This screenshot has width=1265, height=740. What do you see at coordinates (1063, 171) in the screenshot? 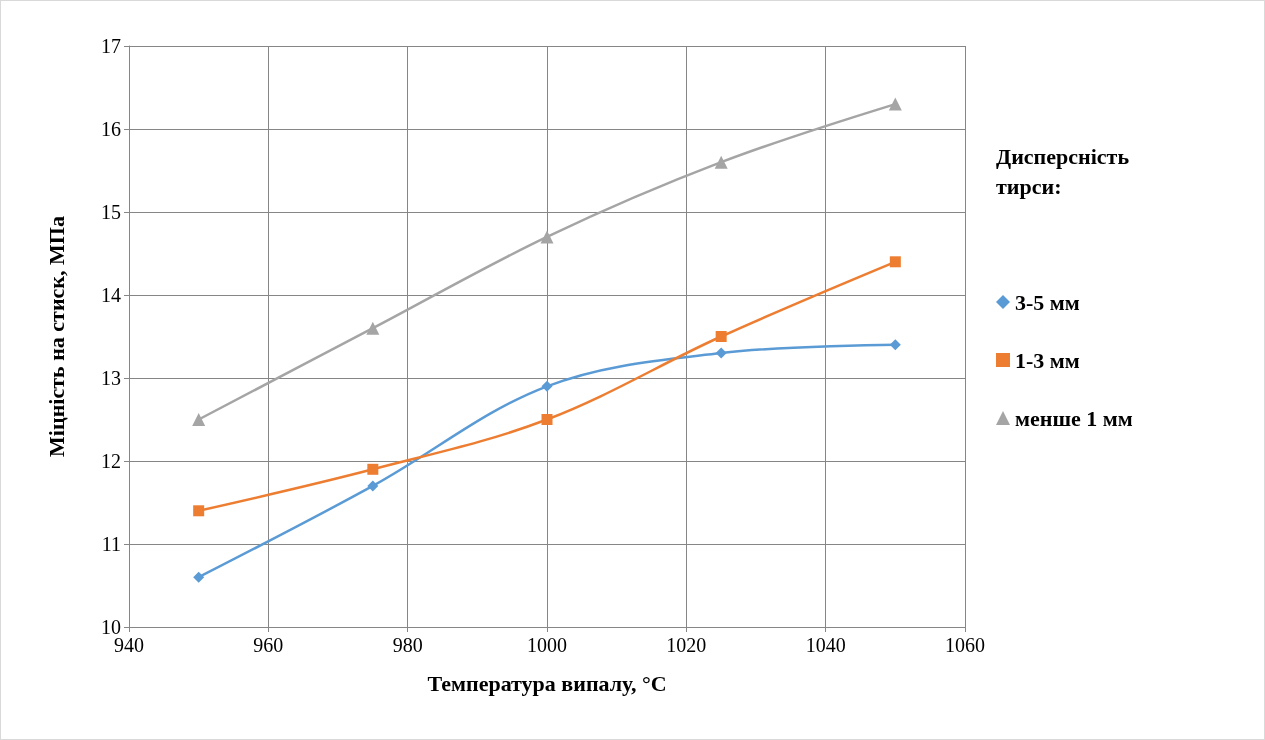
I see `legend-title: Дисперсність тирси:` at bounding box center [1063, 171].